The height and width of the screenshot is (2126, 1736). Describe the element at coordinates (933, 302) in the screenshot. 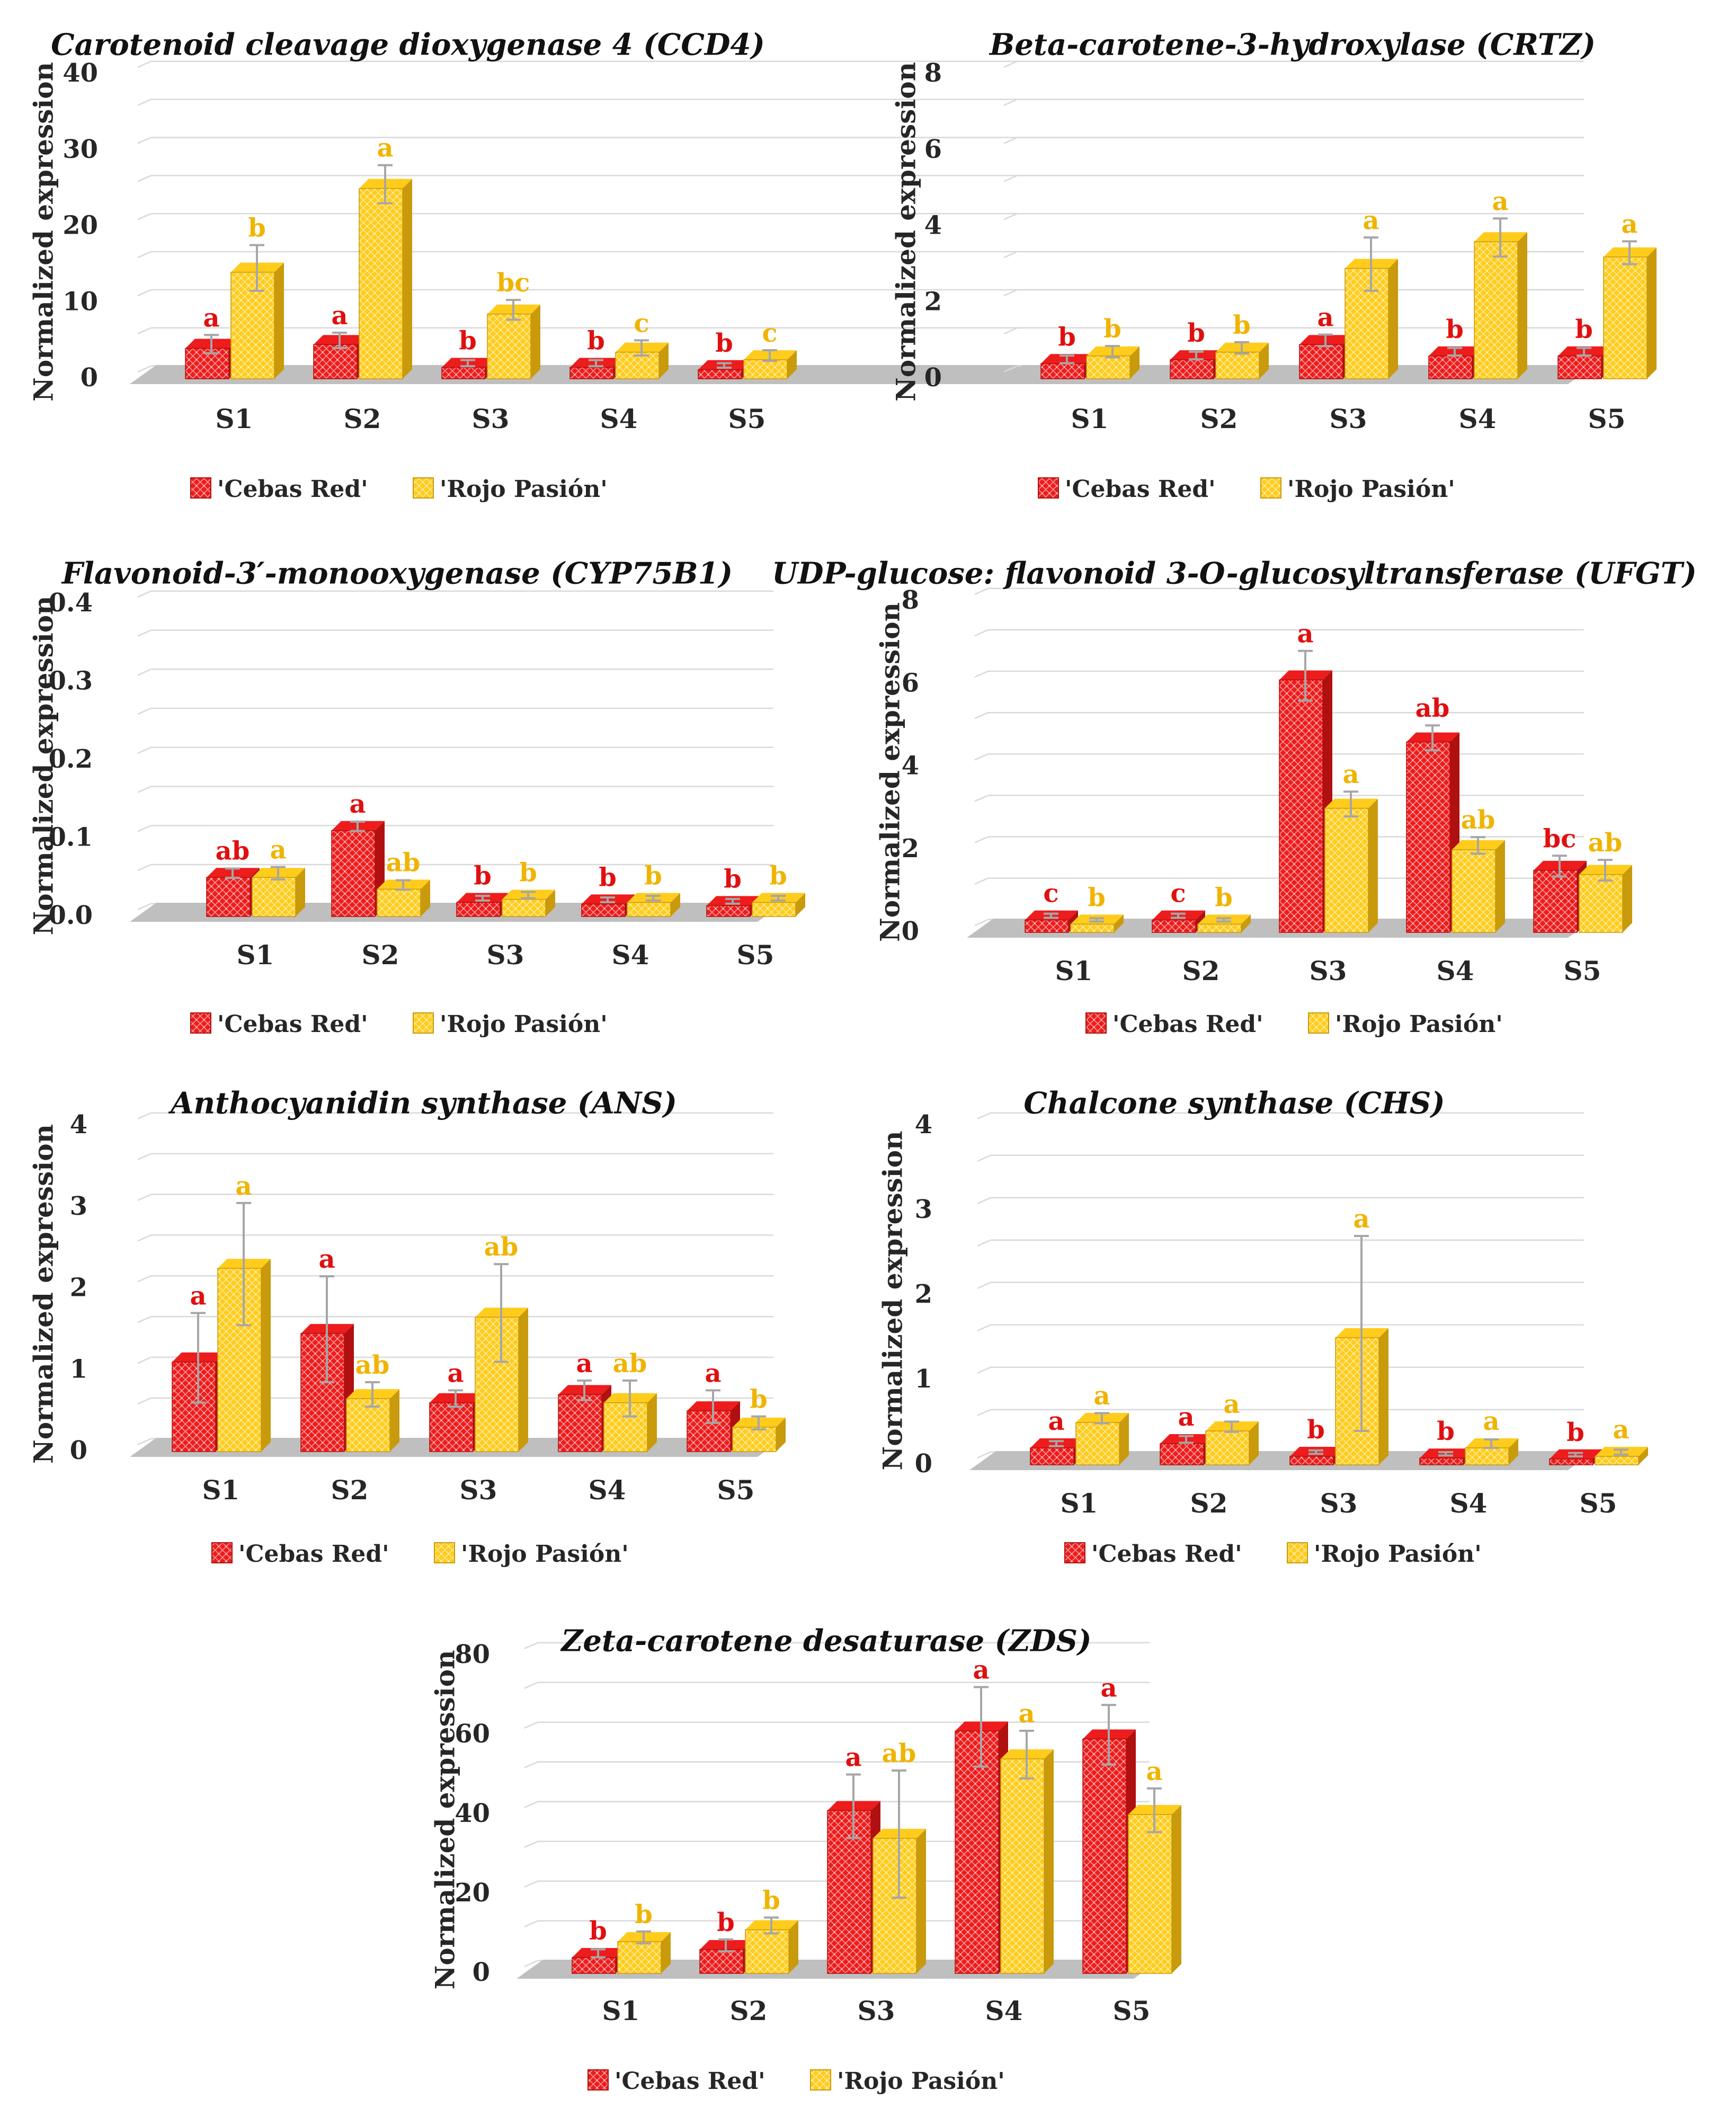

I see `y-tick-label: 2` at that location.